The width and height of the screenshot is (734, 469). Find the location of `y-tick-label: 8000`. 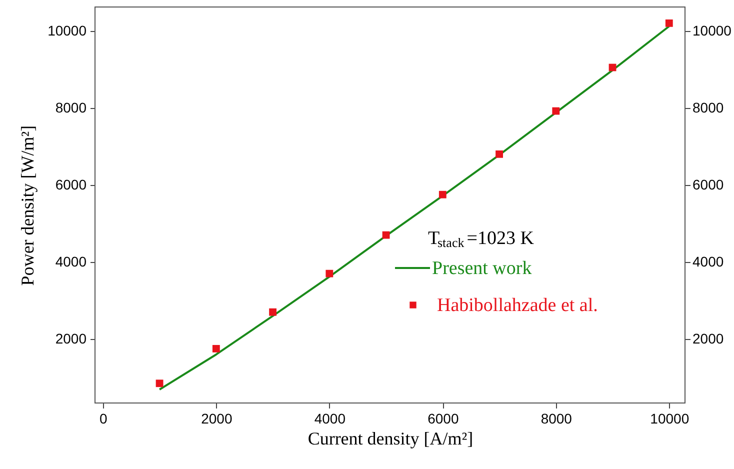

y-tick-label: 8000 is located at coordinates (71, 107).